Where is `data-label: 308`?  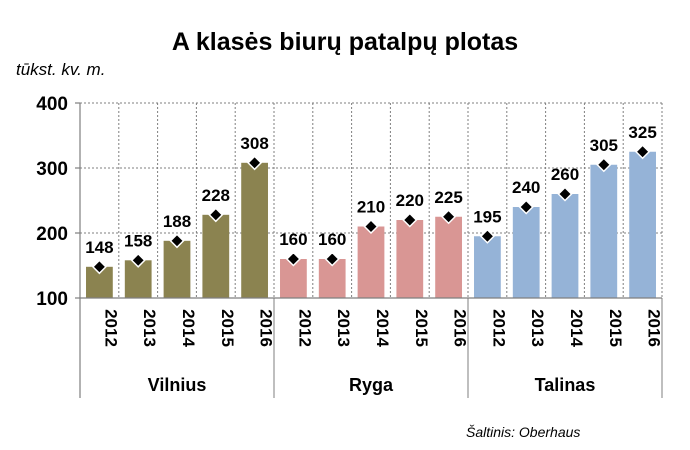
data-label: 308 is located at coordinates (254, 143).